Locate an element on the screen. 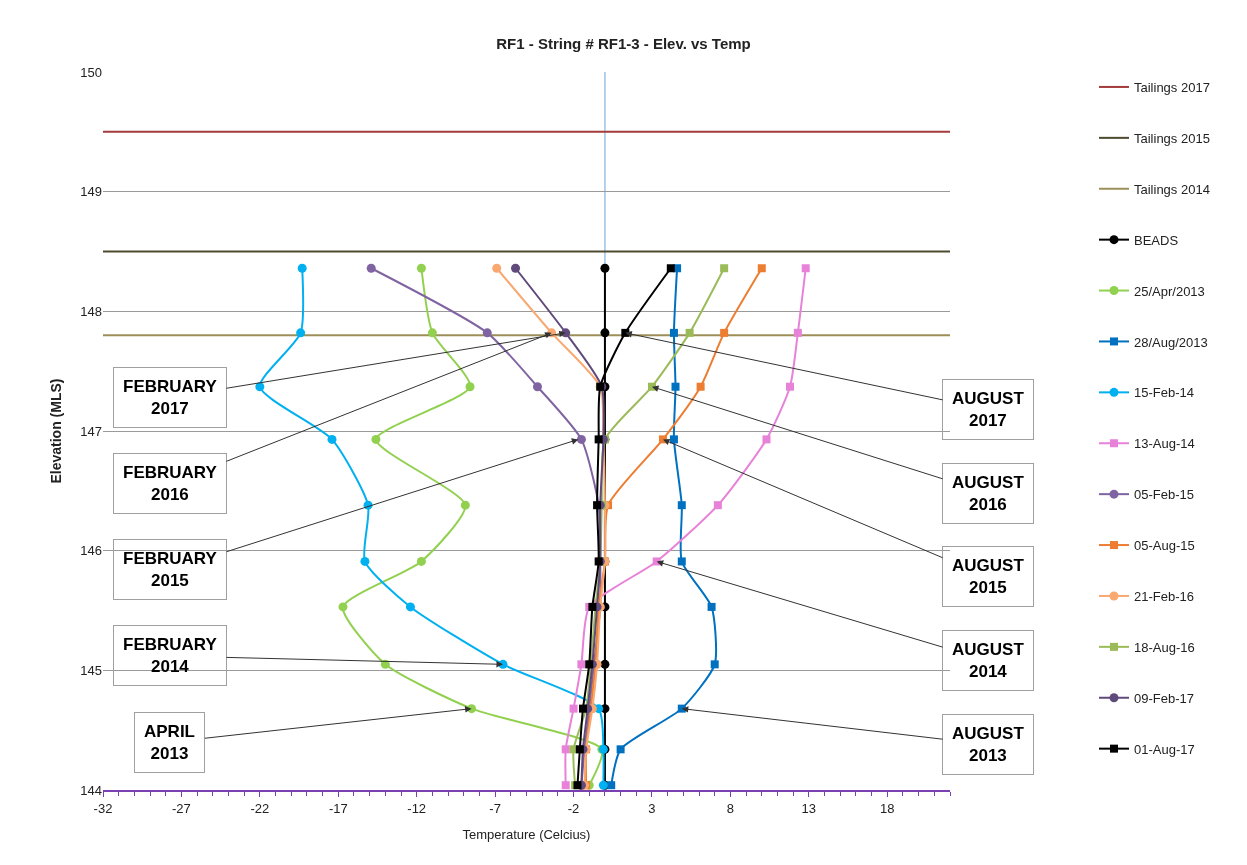  y-tick-label: 145 is located at coordinates (91, 670).